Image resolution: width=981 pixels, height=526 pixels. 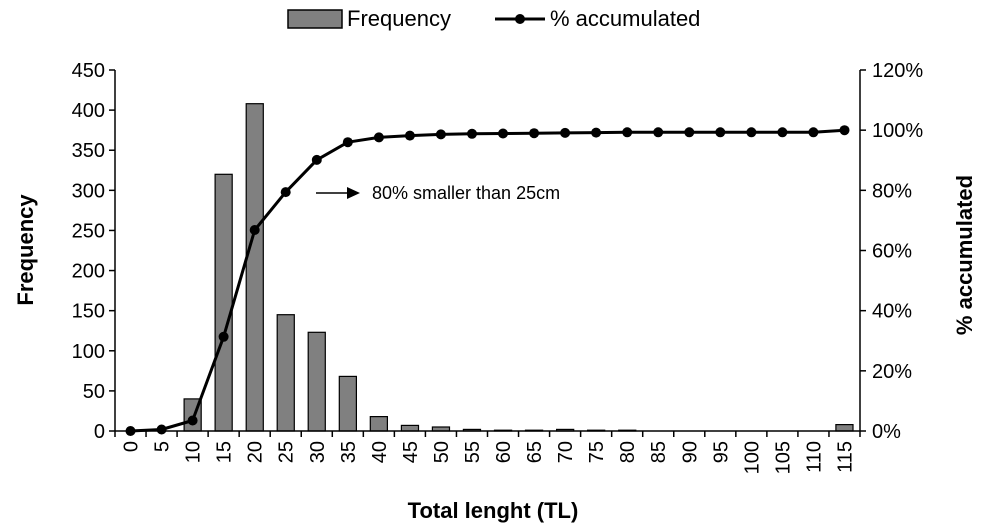 I want to click on y-tick-label-100: 100, so click(x=88, y=352).